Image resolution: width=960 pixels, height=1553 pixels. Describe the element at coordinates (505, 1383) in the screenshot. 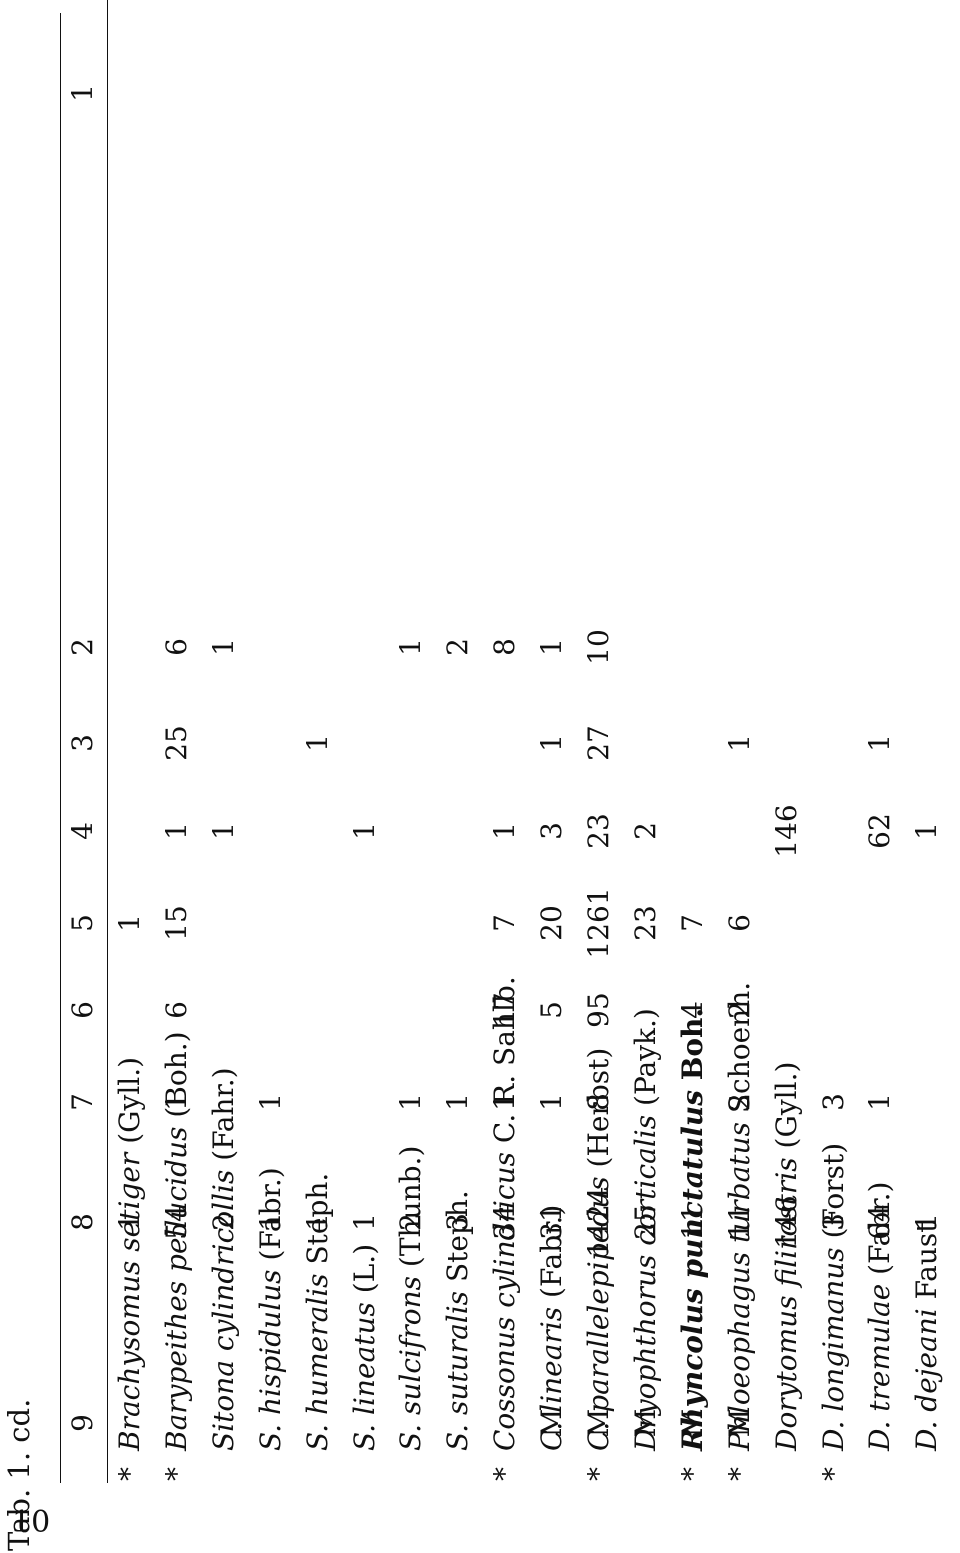

I see `genus: Cossonus` at that location.